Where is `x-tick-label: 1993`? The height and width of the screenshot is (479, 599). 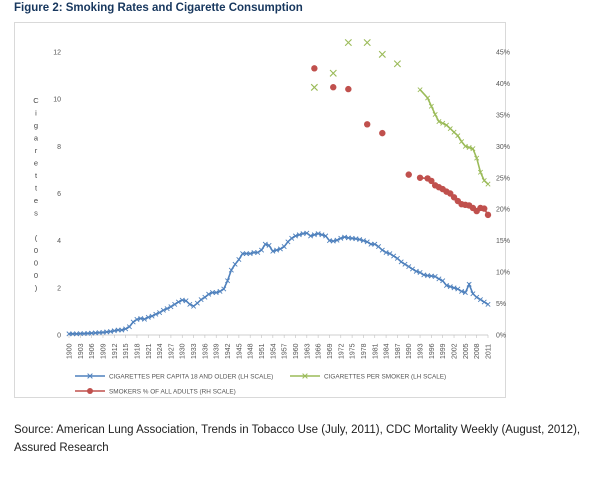
x-tick-label: 1993 is located at coordinates (421, 351).